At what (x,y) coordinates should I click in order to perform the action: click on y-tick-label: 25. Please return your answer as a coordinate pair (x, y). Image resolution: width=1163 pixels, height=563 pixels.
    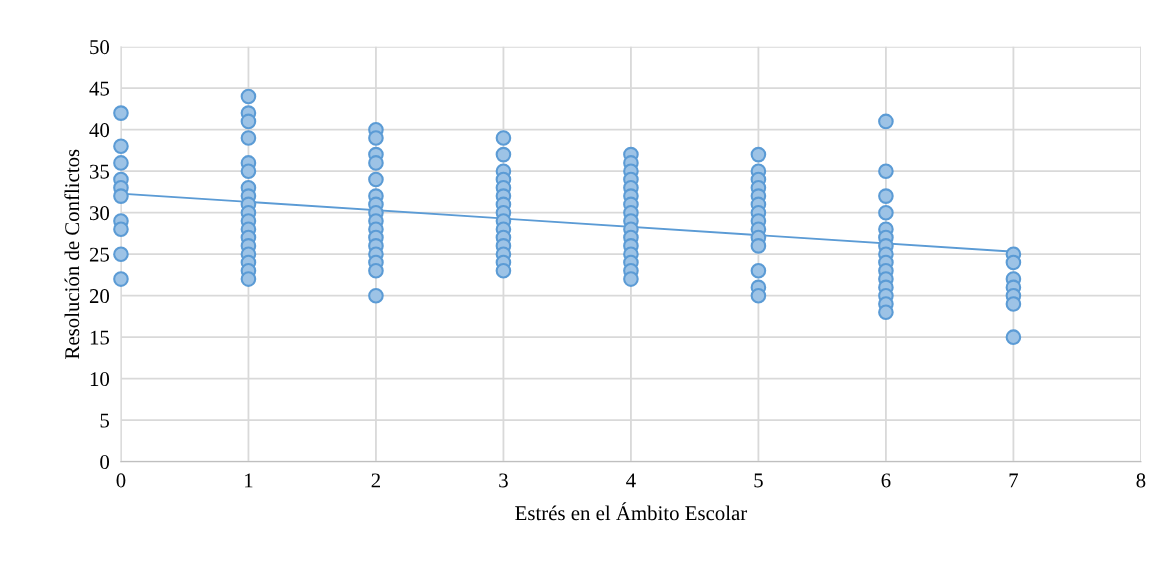
    Looking at the image, I should click on (99, 254).